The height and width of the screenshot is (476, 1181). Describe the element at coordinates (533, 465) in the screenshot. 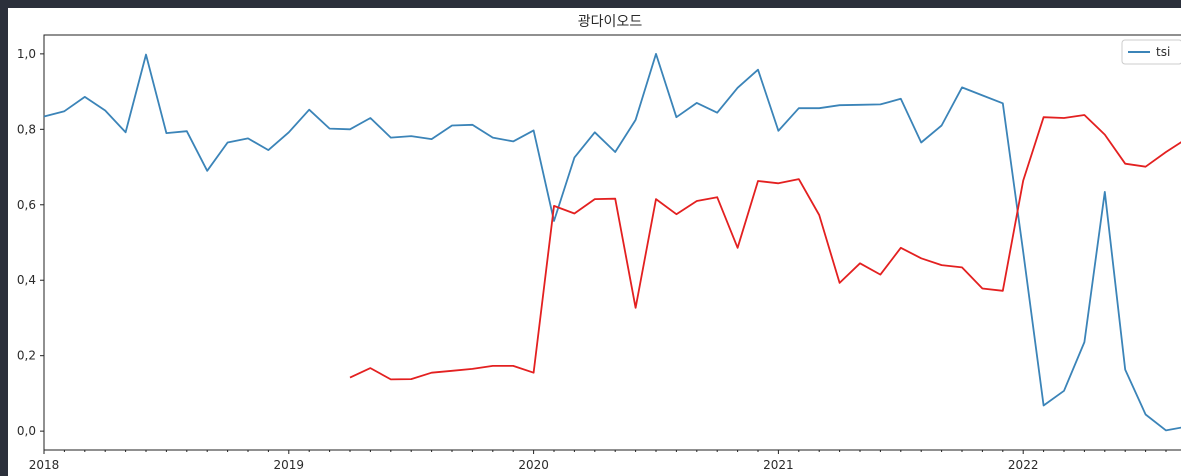

I see `x-tick-label: 2020` at that location.